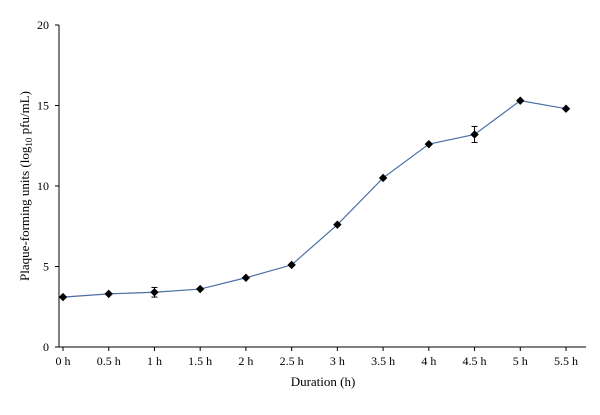 This screenshot has width=600, height=415. Describe the element at coordinates (475, 361) in the screenshot. I see `x-tick-label: 4.5 h` at that location.